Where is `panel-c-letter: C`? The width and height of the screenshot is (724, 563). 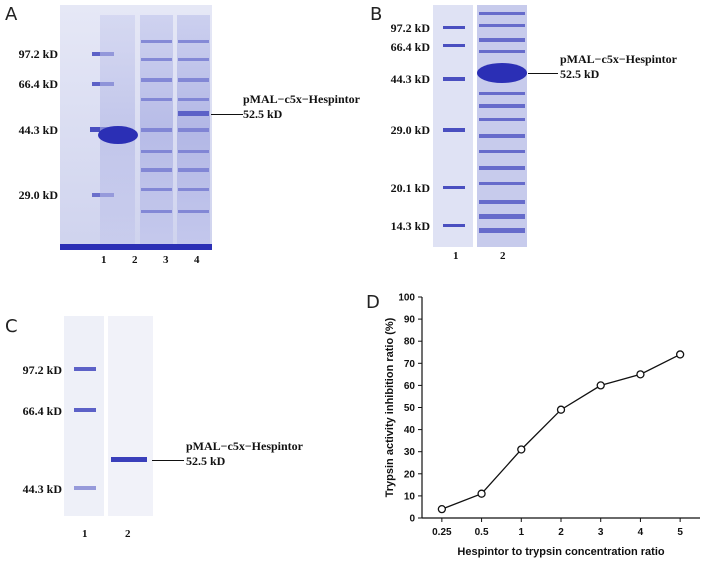
panel-c-letter: C is located at coordinates (11, 326).